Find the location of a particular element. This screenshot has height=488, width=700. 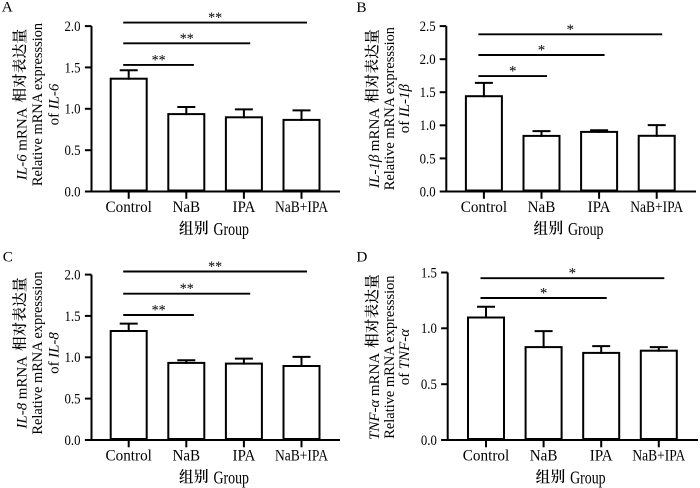

svg-text: B is located at coordinates (361, 8).